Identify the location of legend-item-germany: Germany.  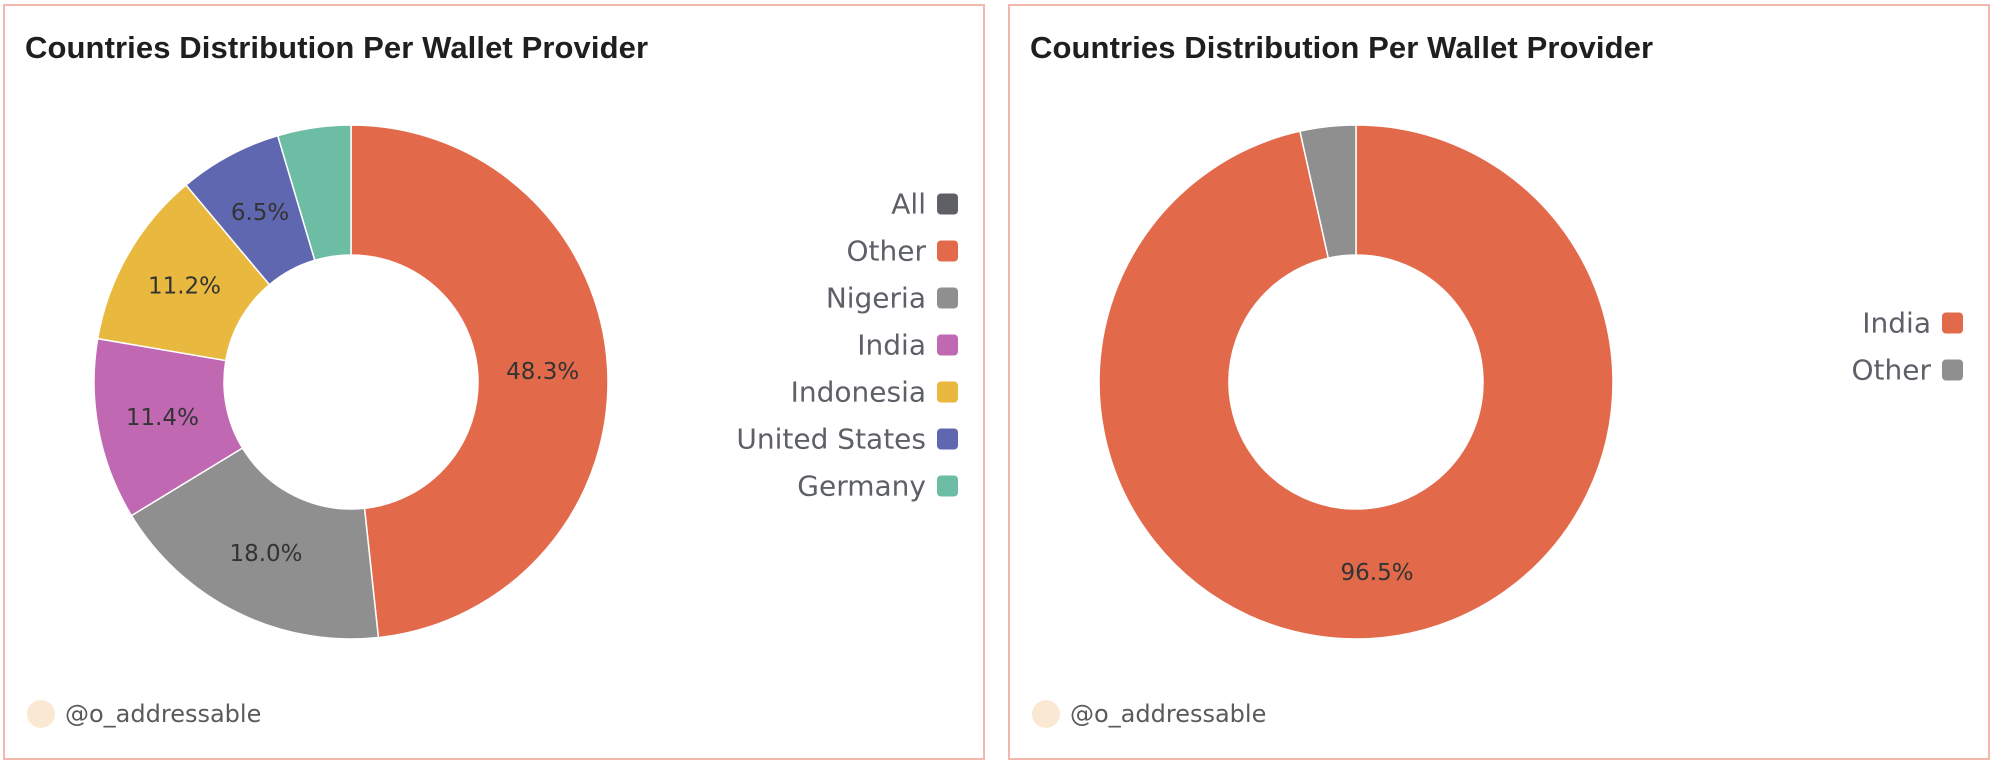
(877, 486).